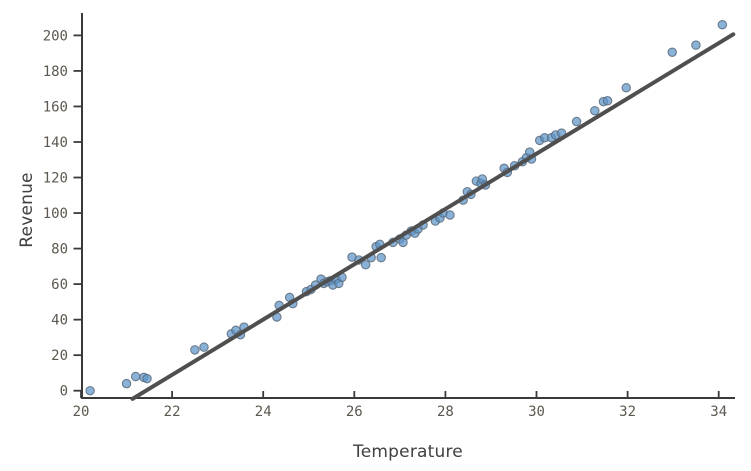  What do you see at coordinates (55, 179) in the screenshot?
I see `y-tick-label: 120` at bounding box center [55, 179].